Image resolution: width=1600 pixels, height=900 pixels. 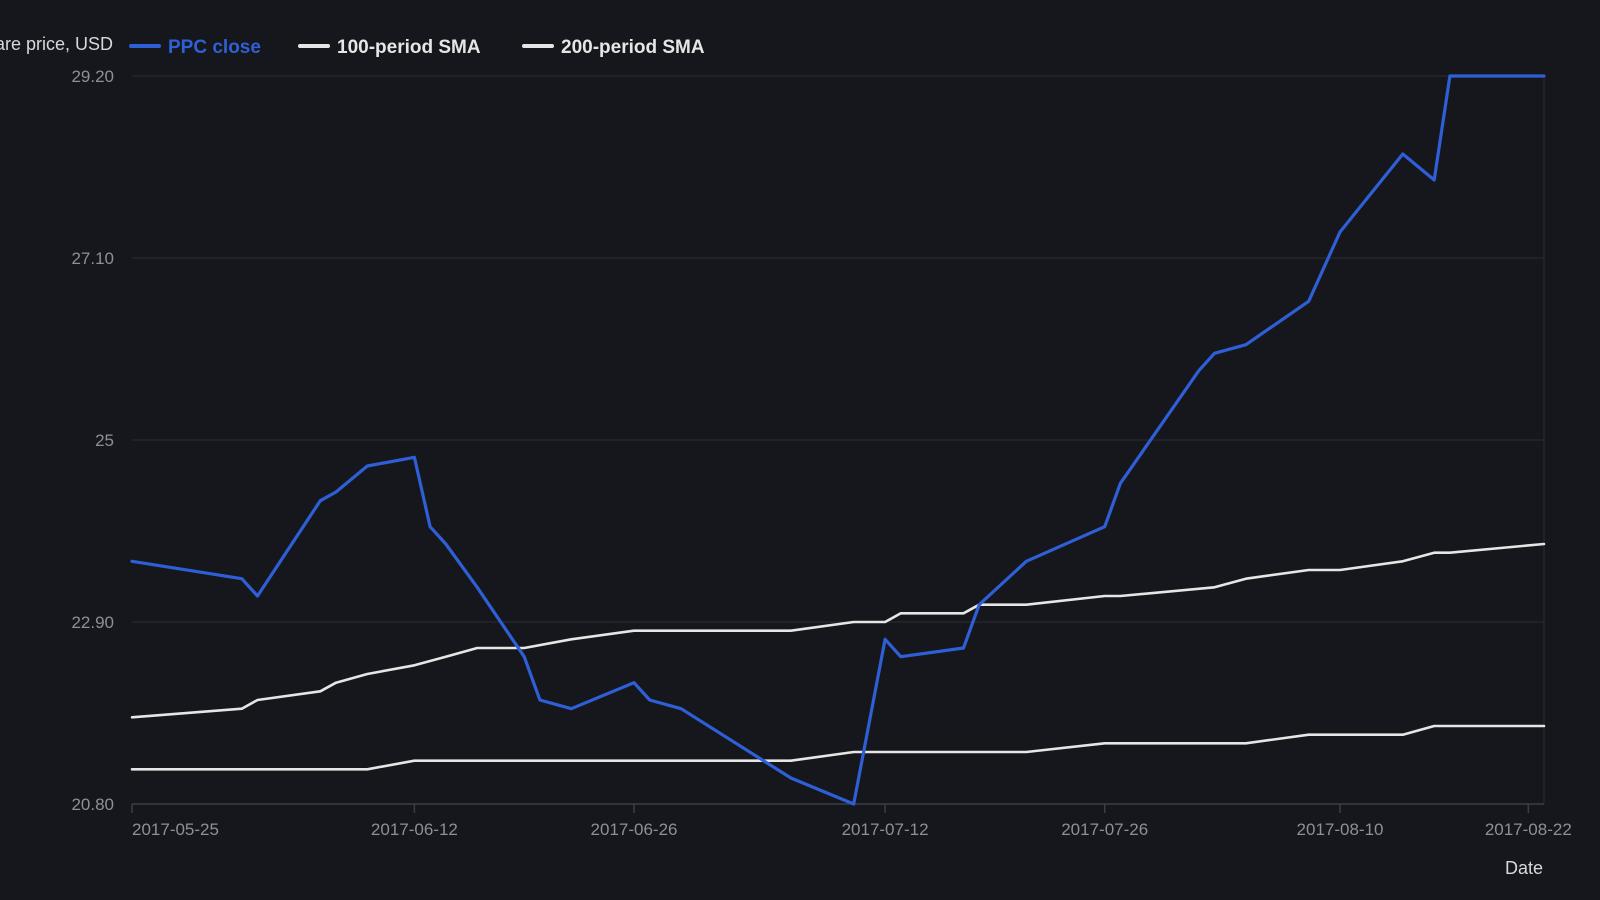 What do you see at coordinates (633, 47) in the screenshot?
I see `legend-label-200-period-sma: 200-period SMA` at bounding box center [633, 47].